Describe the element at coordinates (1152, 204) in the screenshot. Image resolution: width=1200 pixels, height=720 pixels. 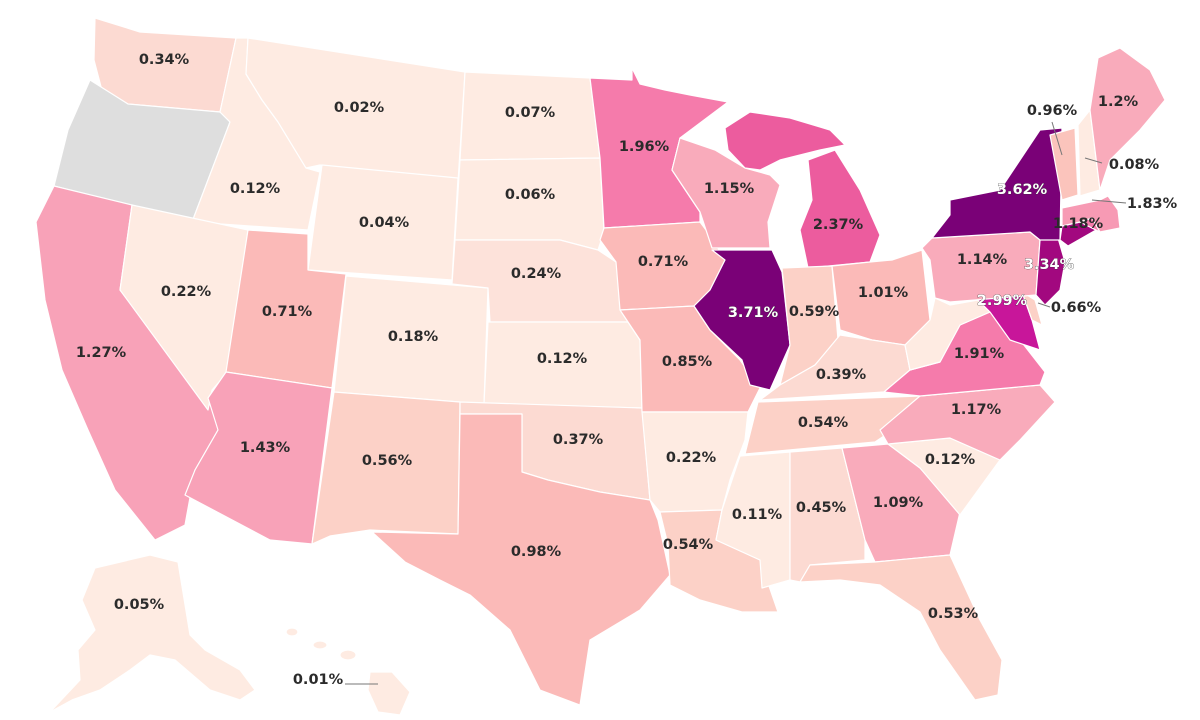
I see `label-MA: 1.83%` at that location.